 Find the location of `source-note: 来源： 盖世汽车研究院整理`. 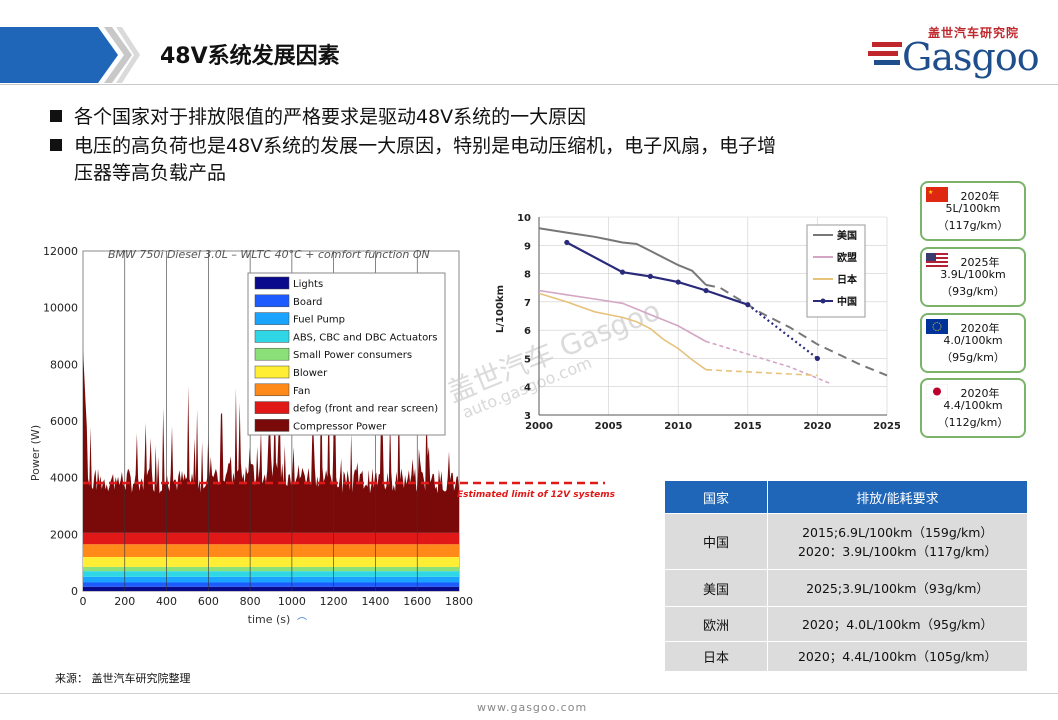

source-note: 来源： 盖世汽车研究院整理 is located at coordinates (123, 678).